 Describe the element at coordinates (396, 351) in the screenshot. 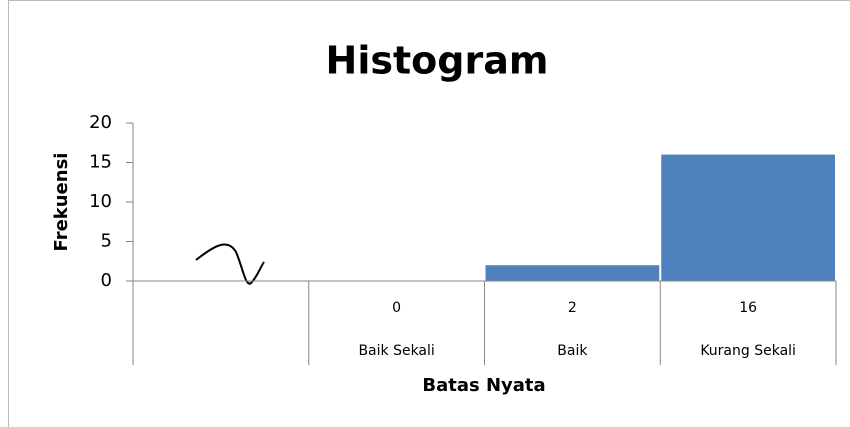

I see `x-tick-label: Baik Sekali` at that location.